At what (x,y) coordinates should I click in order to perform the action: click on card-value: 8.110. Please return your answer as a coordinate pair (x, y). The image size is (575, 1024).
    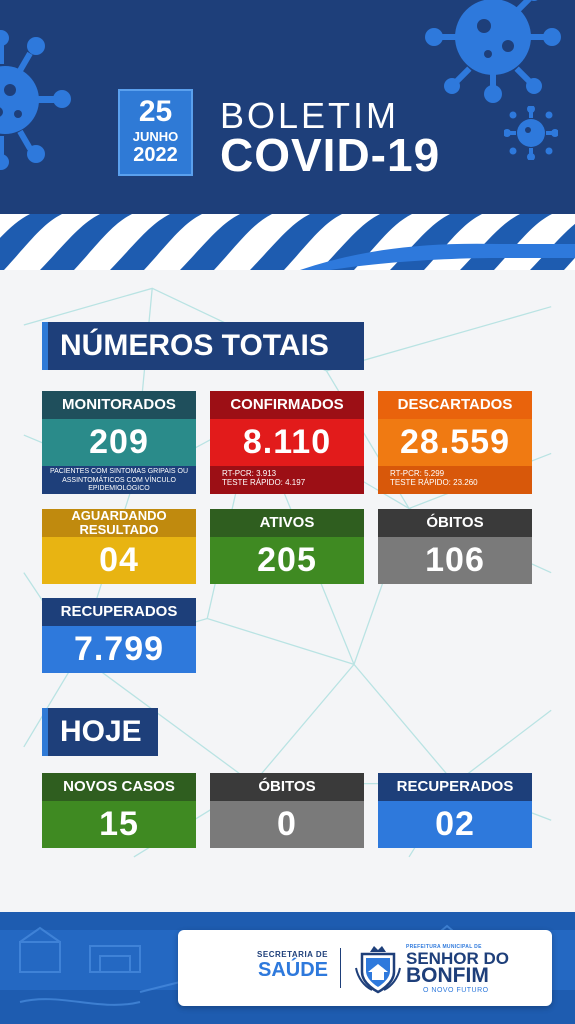
    Looking at the image, I should click on (287, 442).